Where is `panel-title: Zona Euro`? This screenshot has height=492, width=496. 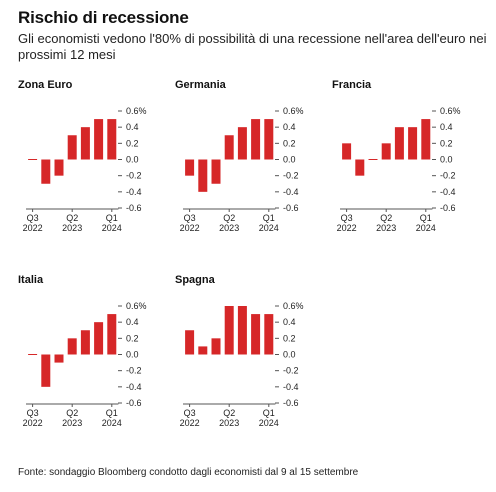
panel-title: Zona Euro is located at coordinates (45, 85).